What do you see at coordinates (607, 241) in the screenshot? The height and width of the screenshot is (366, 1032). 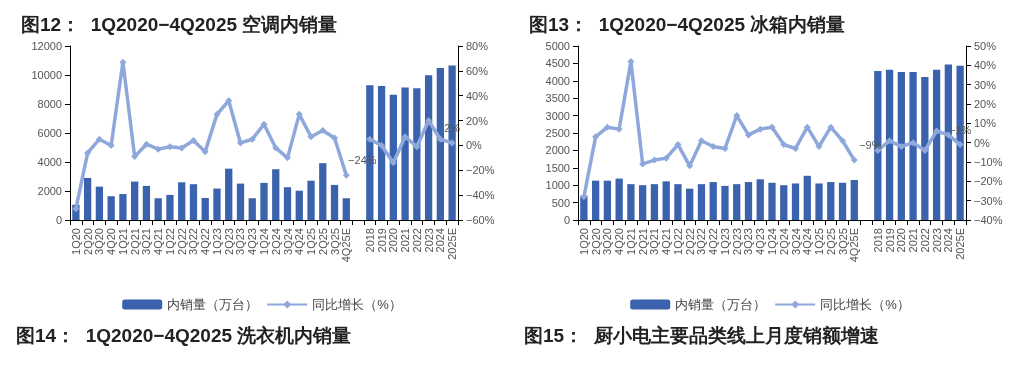 I see `x-tick-label: 3Q20` at bounding box center [607, 241].